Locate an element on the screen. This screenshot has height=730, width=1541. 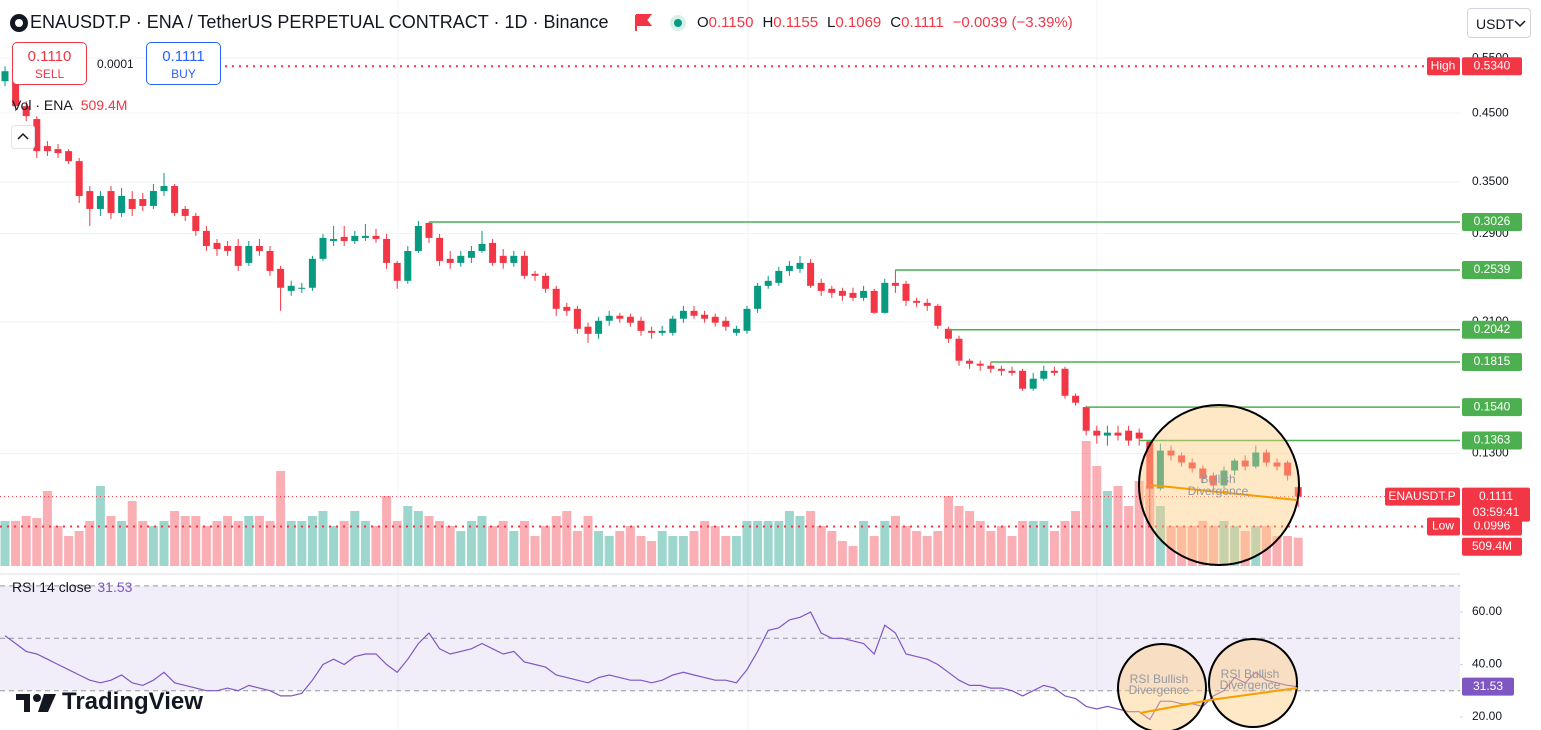
extreme-tag-bg is located at coordinates (1443, 66).